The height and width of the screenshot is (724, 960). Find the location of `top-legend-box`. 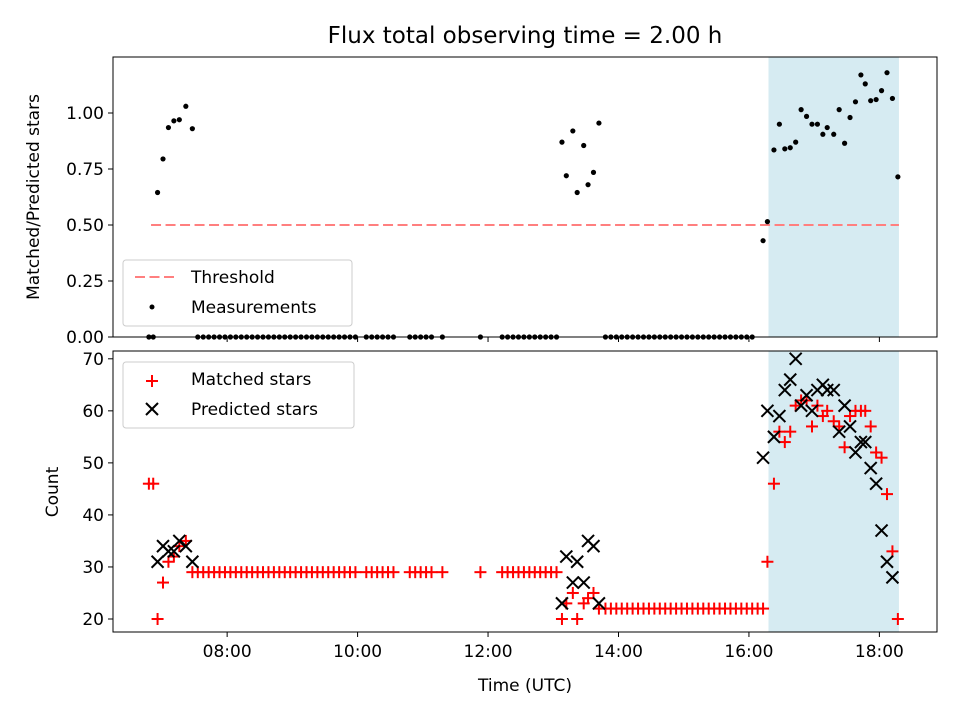

top-legend-box is located at coordinates (237, 293).